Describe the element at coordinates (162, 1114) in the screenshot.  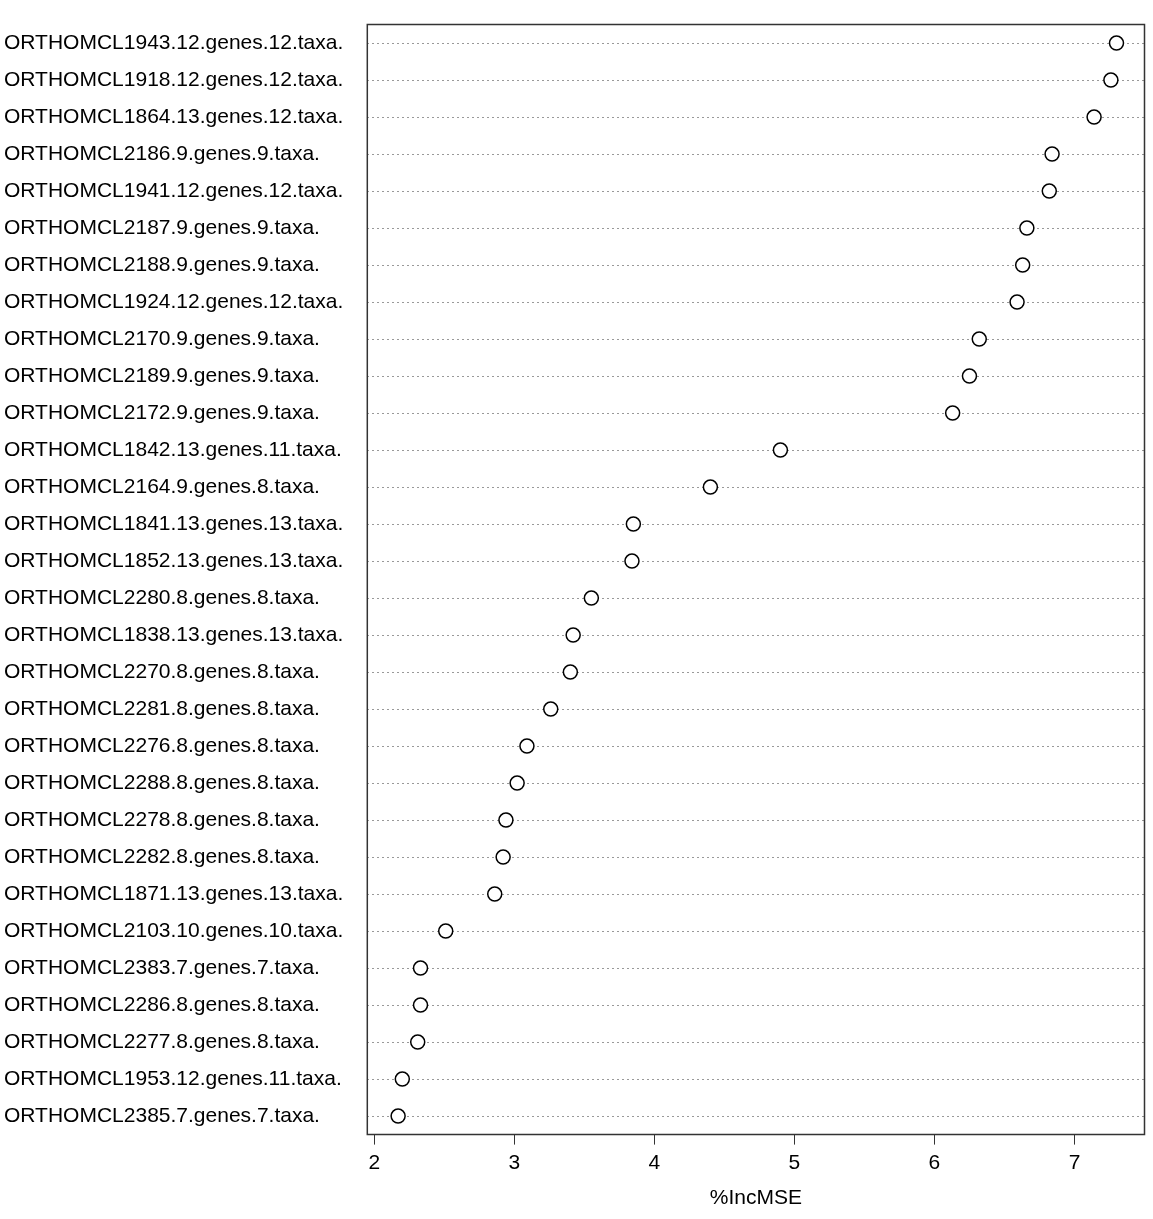
I see `y-tick-label: ORTHOMCL2385.7.genes.7.taxa.` at that location.